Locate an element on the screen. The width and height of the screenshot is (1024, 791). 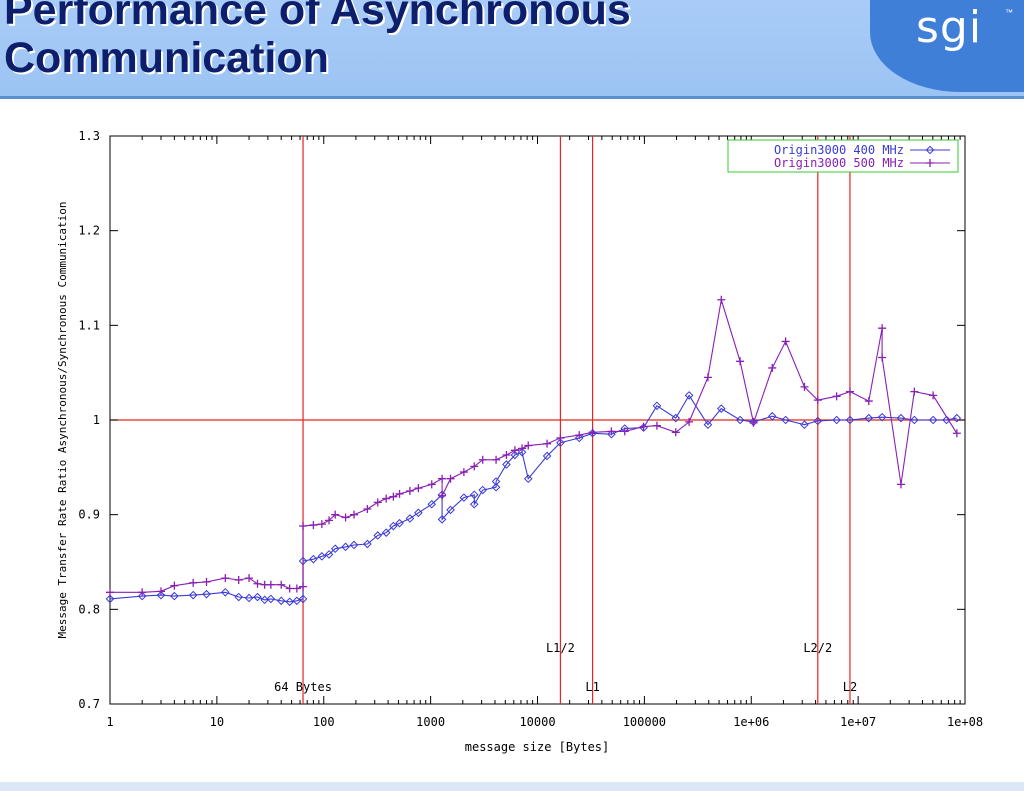
reference-line-label: L2 is located at coordinates (850, 687).